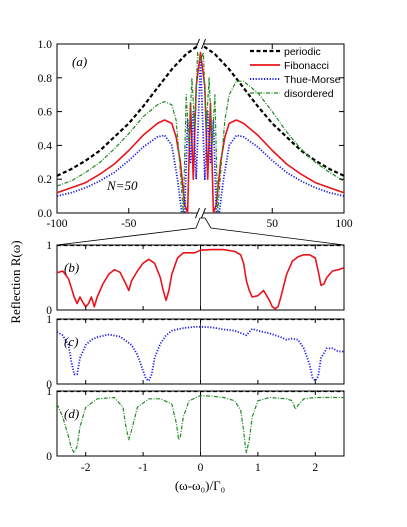 Image resolution: width=407 pixels, height=527 pixels. What do you see at coordinates (312, 80) in the screenshot?
I see `legend-thue-morse-label: Thue-Morse` at bounding box center [312, 80].